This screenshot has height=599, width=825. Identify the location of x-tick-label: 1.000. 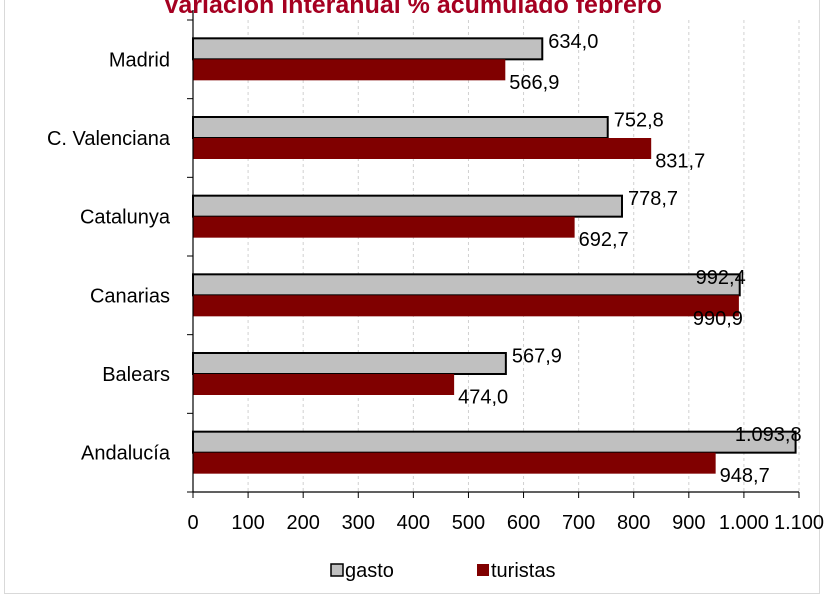
(744, 523).